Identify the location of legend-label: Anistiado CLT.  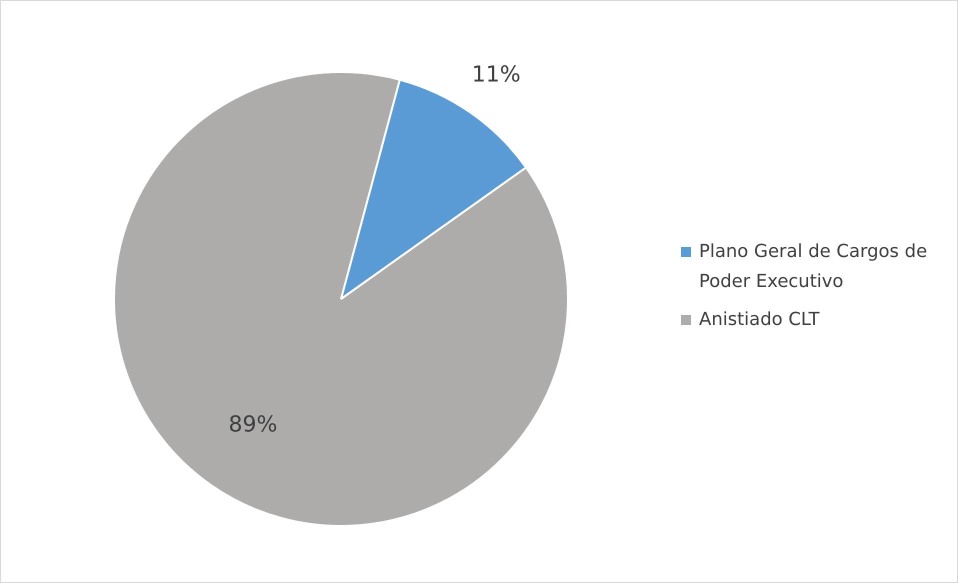
(759, 320).